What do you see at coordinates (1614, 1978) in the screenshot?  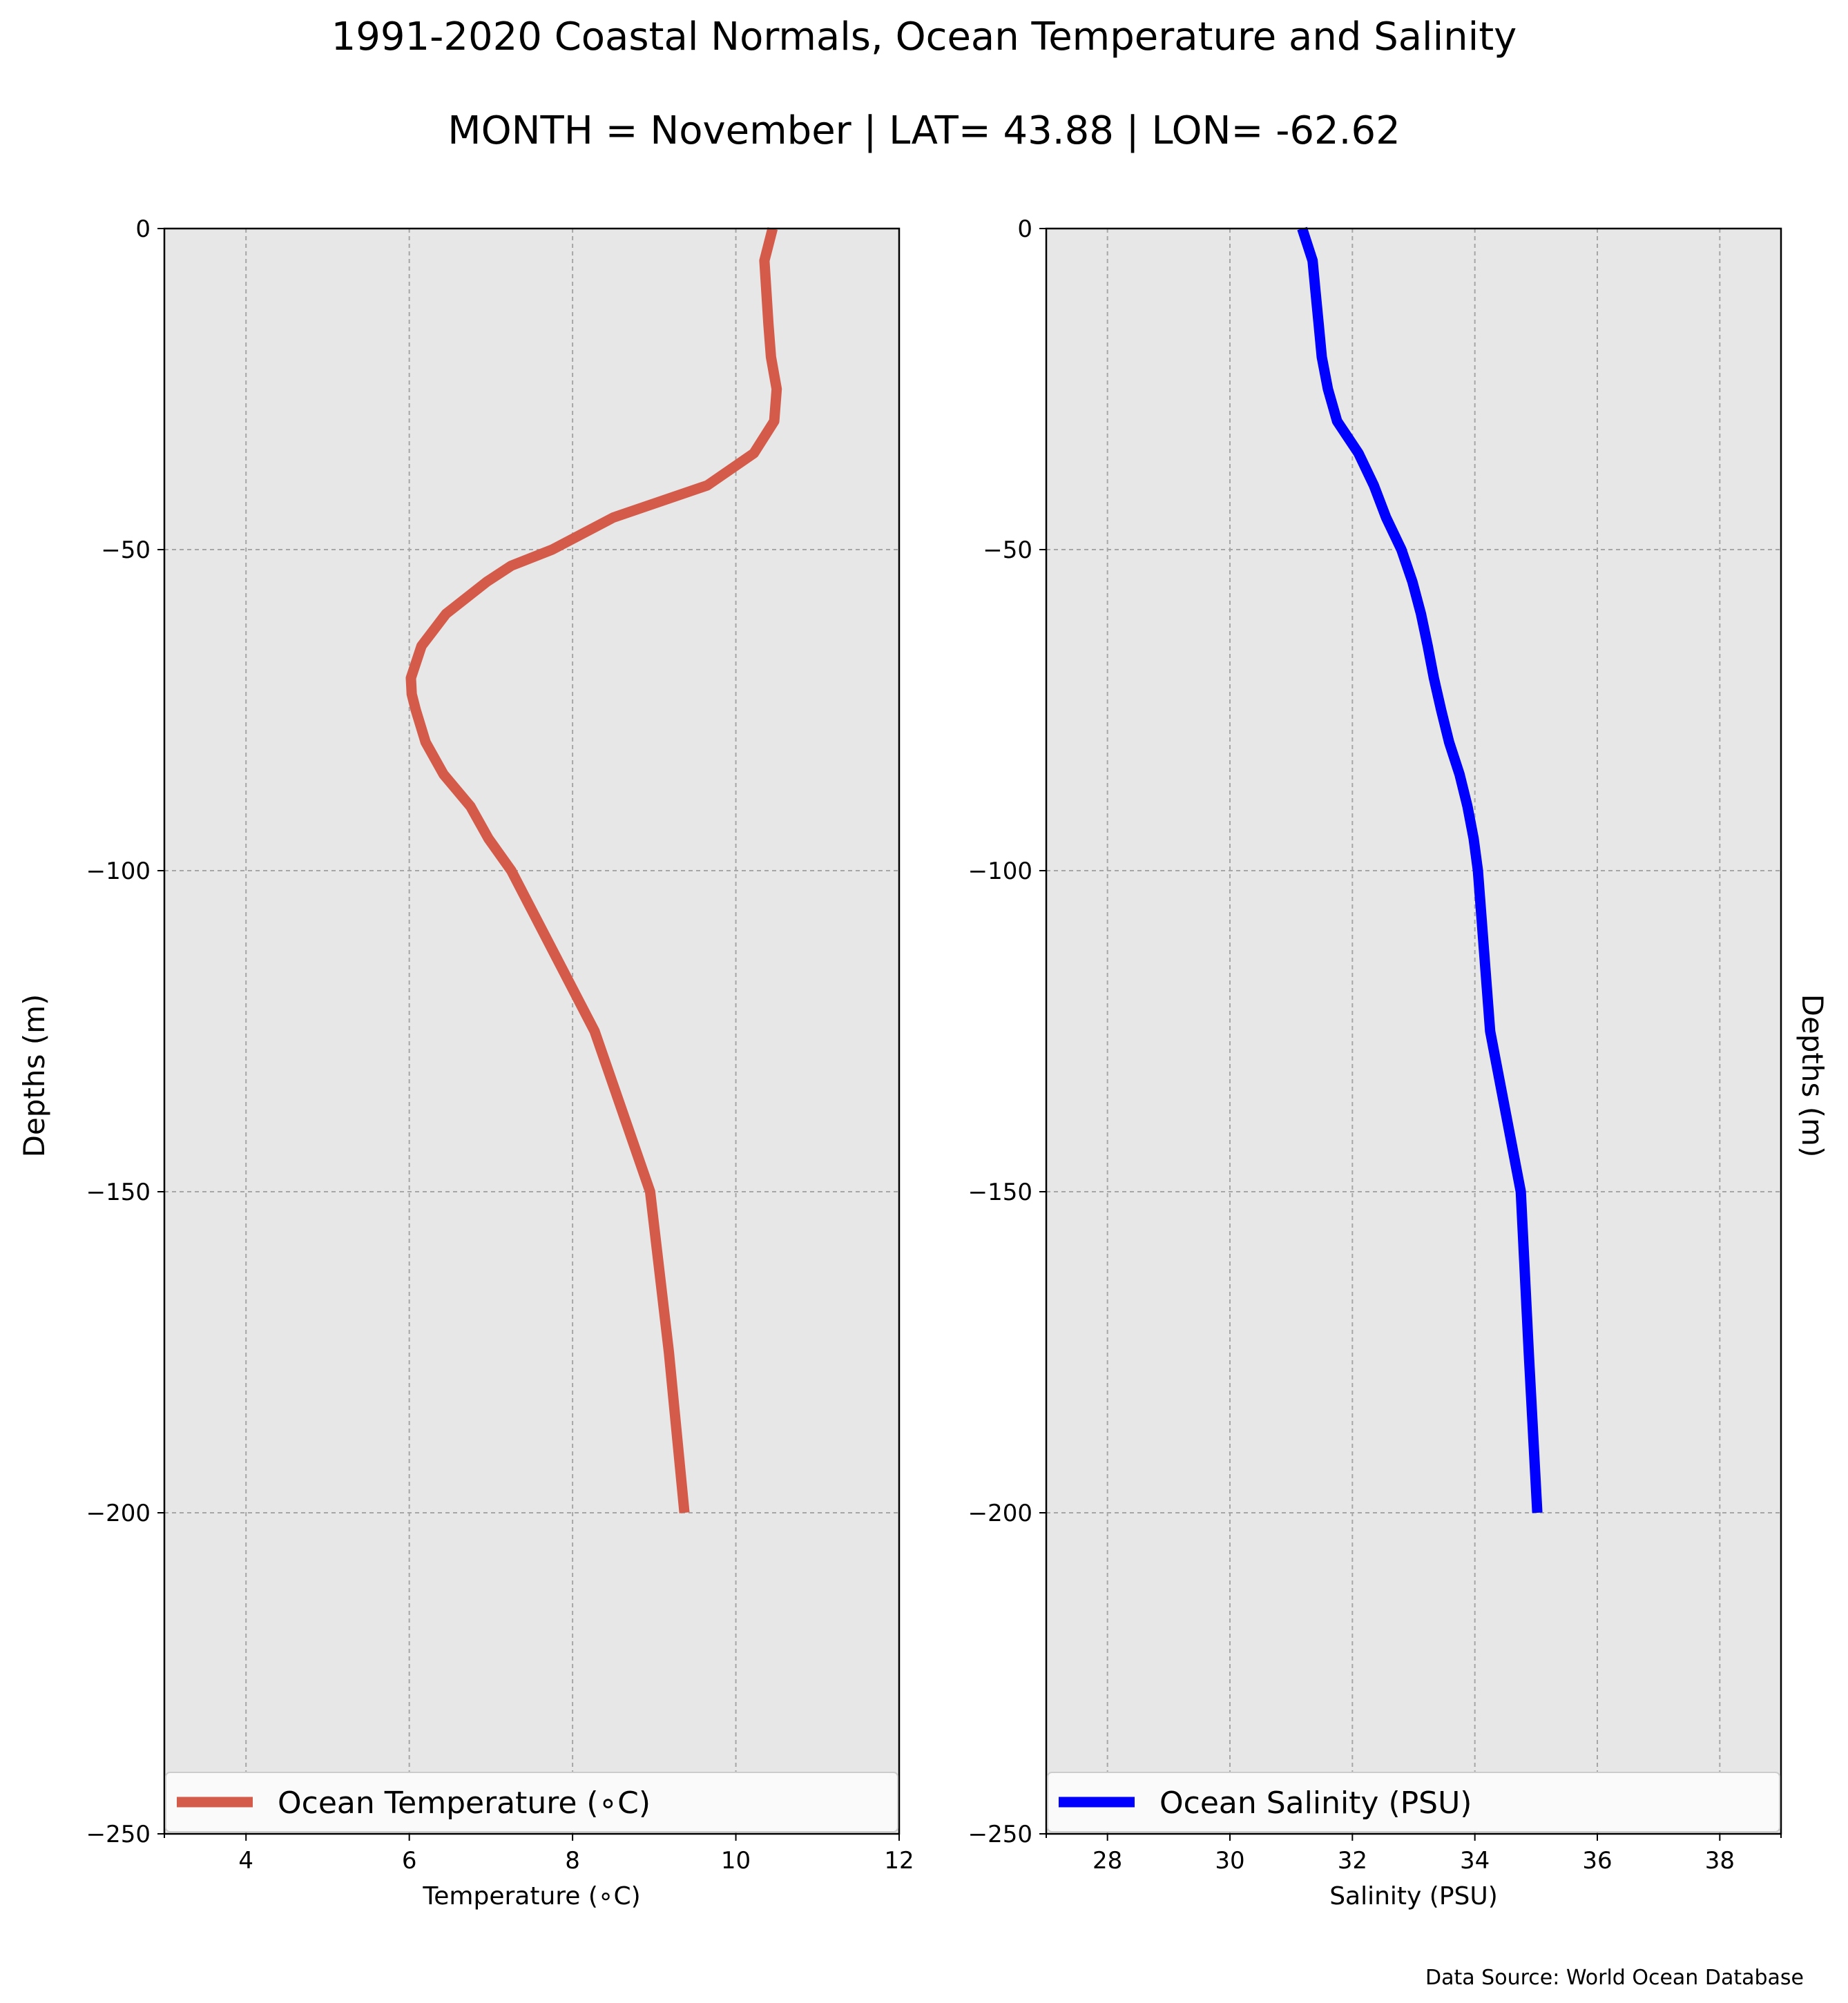 I see `data-source-note: Data Source: World Ocean Database` at bounding box center [1614, 1978].